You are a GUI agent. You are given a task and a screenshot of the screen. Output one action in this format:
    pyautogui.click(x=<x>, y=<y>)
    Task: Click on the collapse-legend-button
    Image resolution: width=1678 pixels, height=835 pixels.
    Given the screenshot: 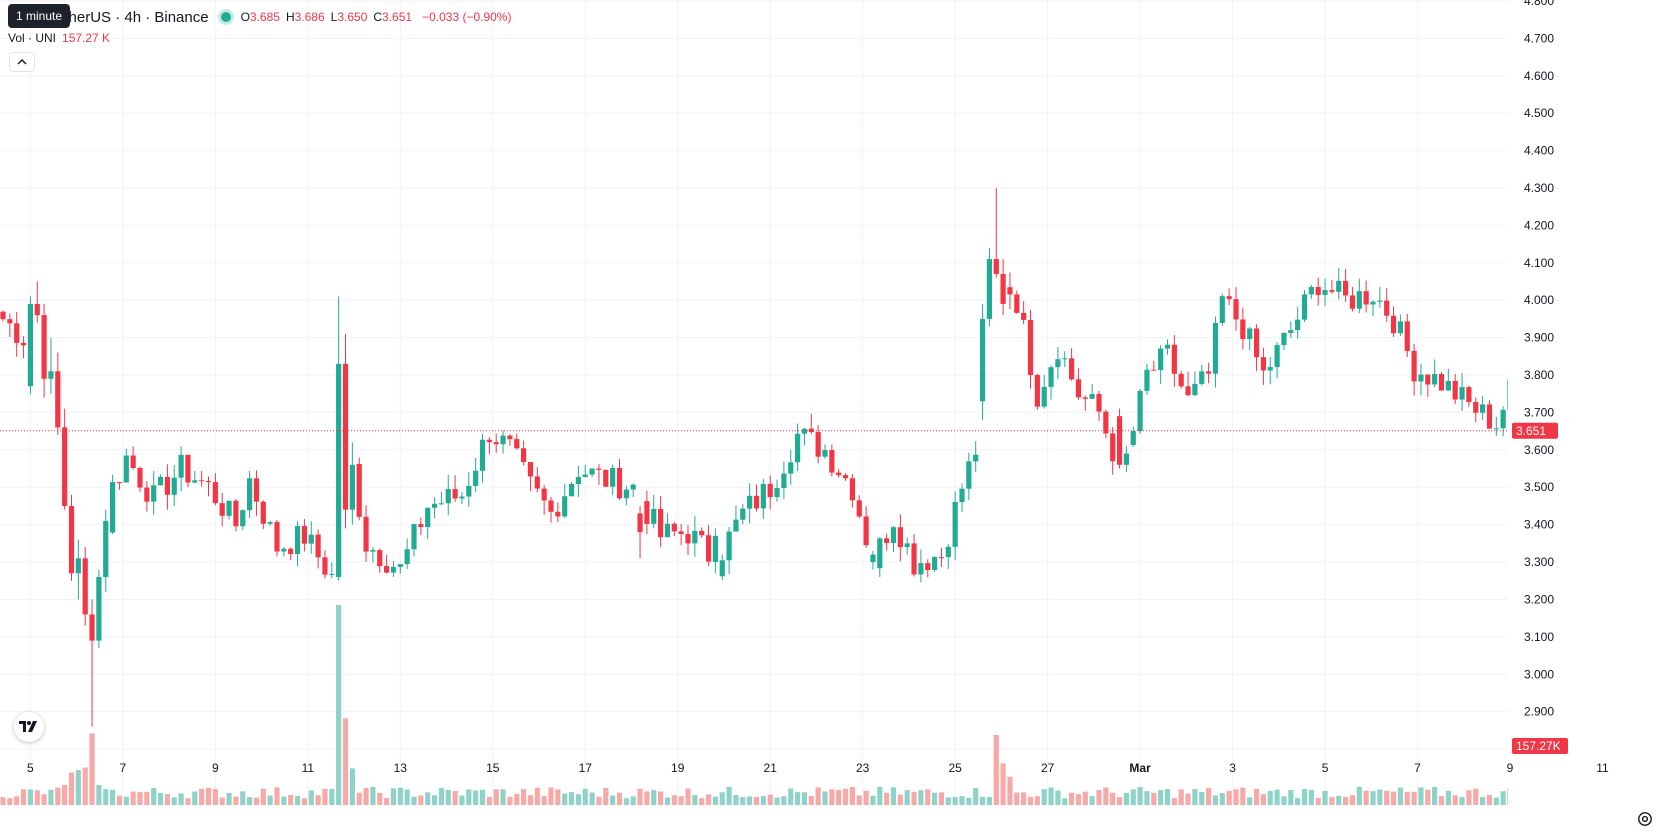 What is the action you would take?
    pyautogui.click(x=22, y=62)
    